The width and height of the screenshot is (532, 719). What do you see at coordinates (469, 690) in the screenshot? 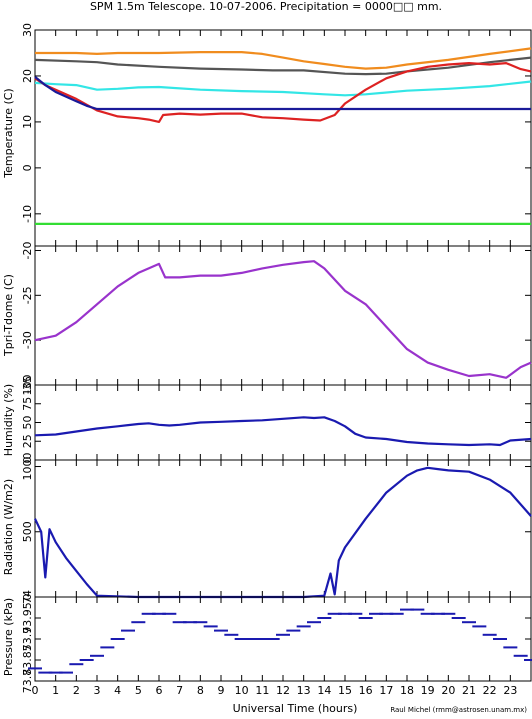
I see `x-tick-label: 21` at bounding box center [469, 690].